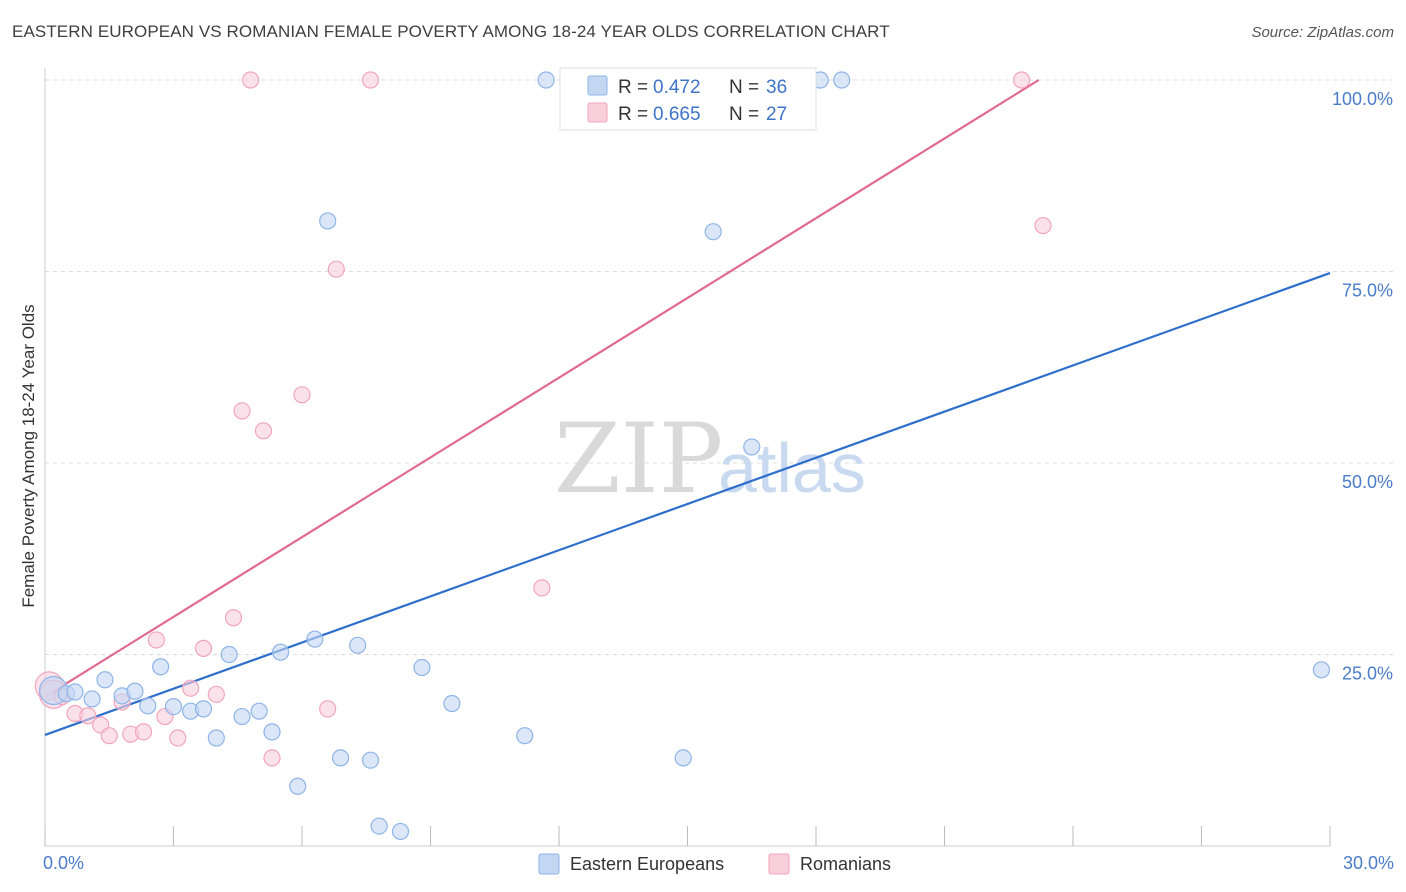  I want to click on x-tick-label-left: 0.0%, so click(63, 863).